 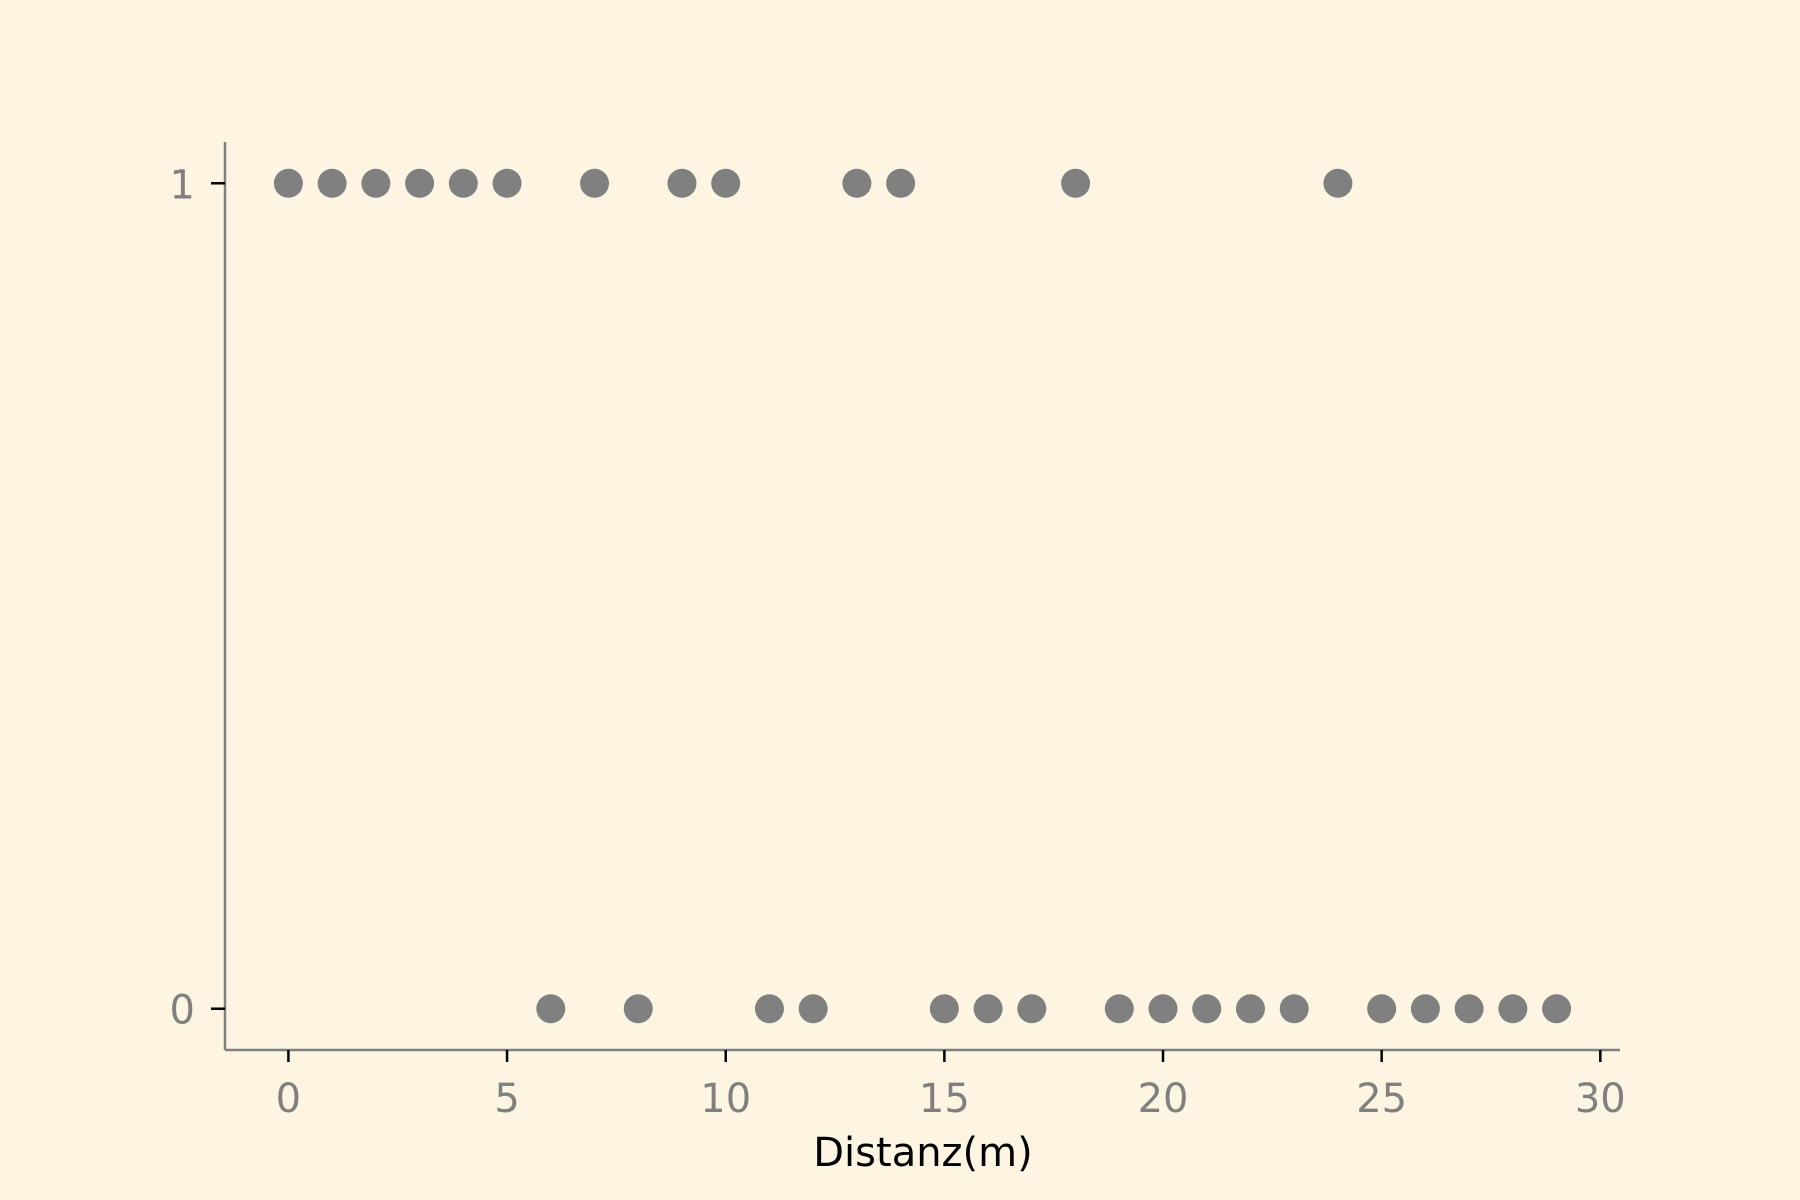 What do you see at coordinates (944, 1099) in the screenshot?
I see `x-tick-label: 15` at bounding box center [944, 1099].